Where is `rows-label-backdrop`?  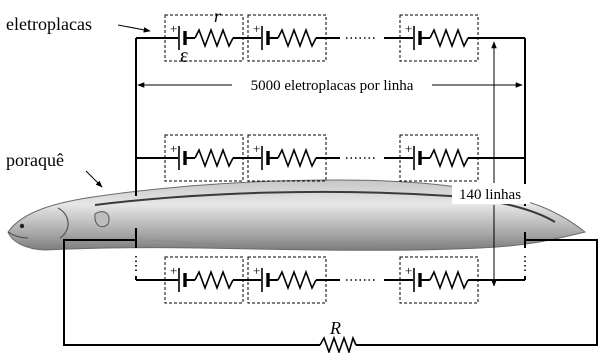 rows-label-backdrop is located at coordinates (491, 194).